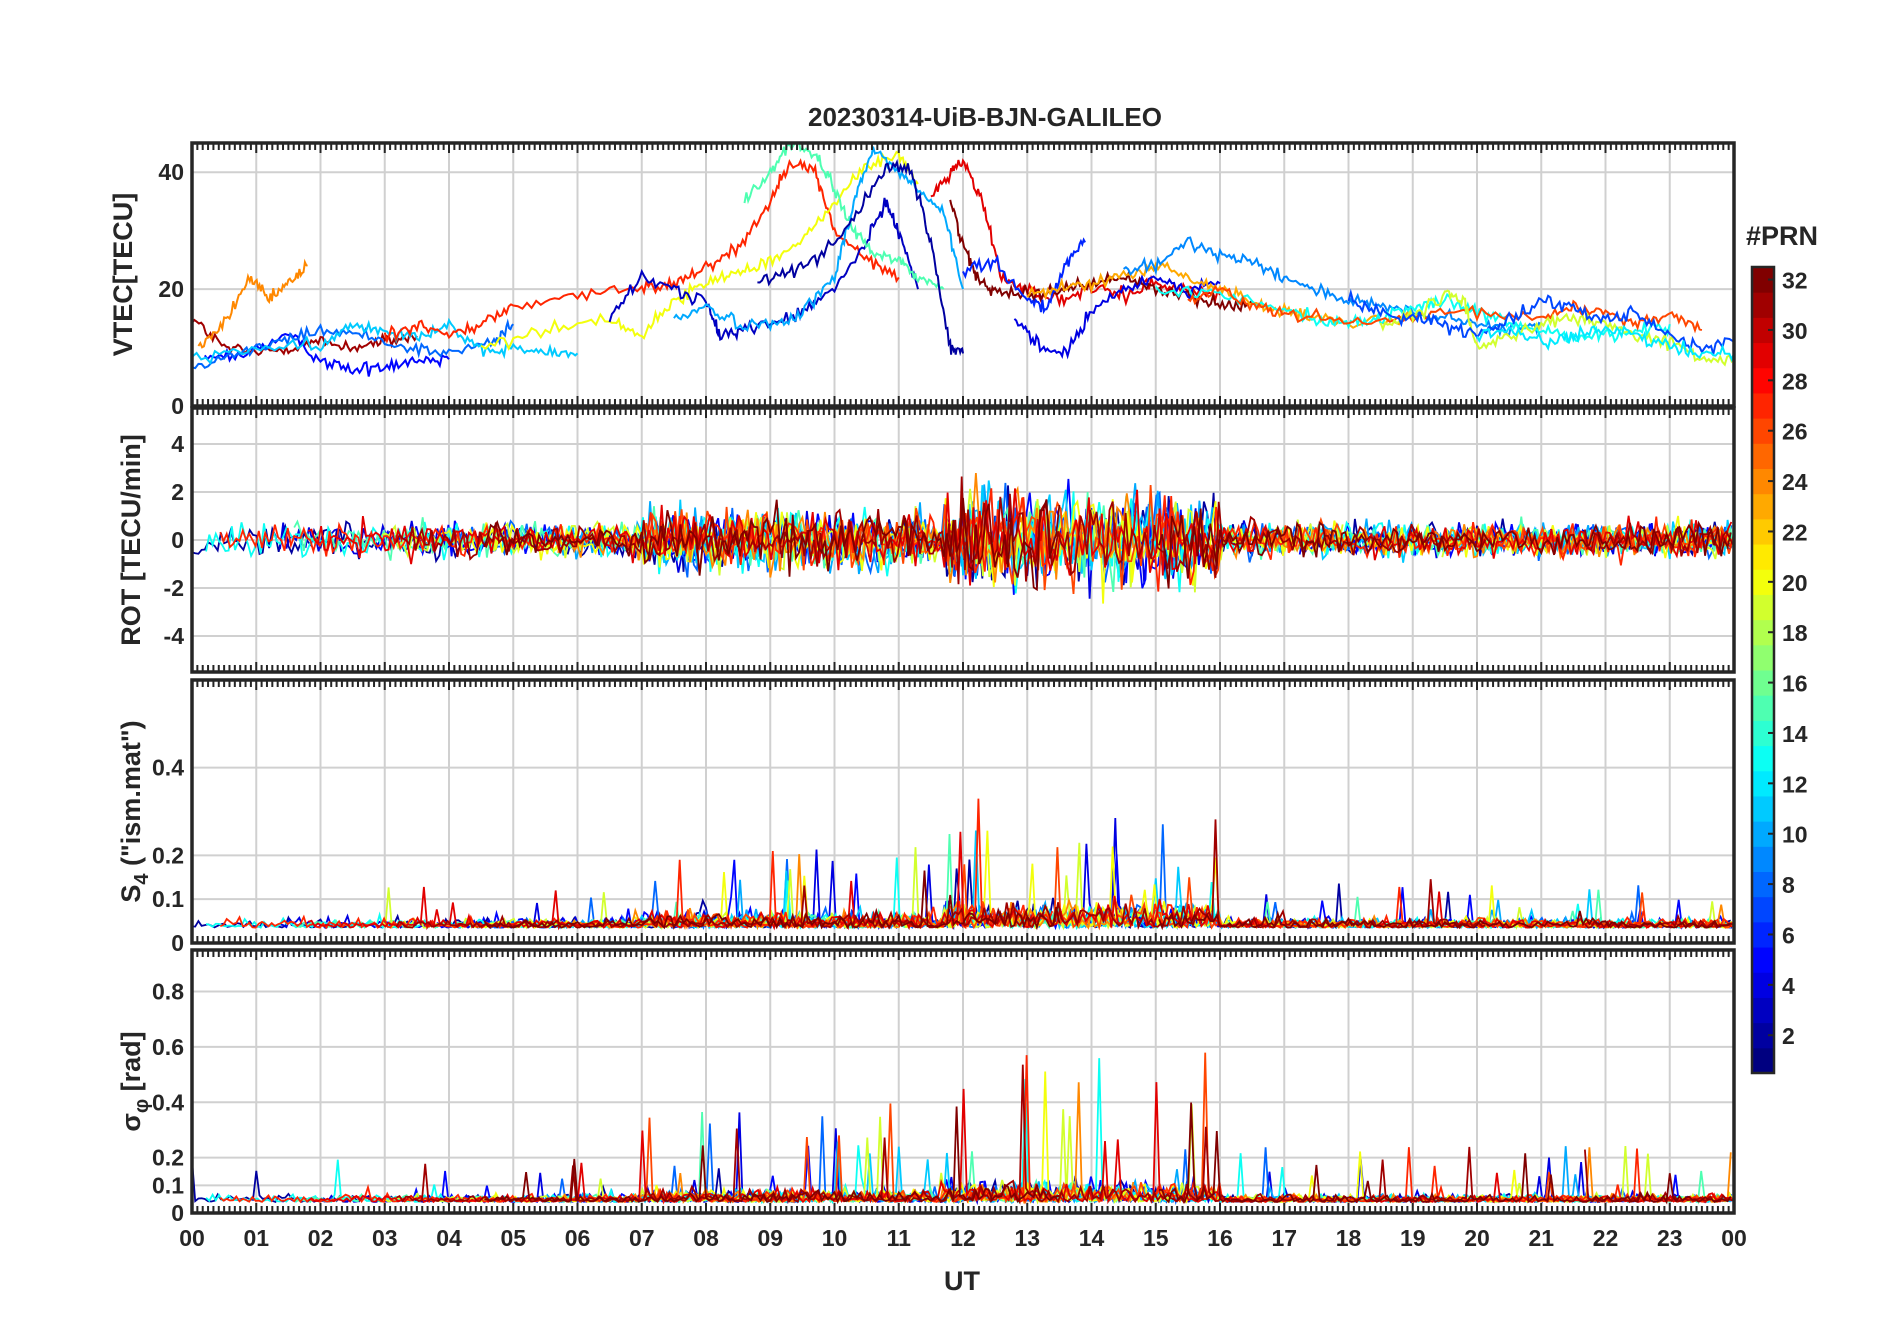 Image resolution: width=1902 pixels, height=1335 pixels. I want to click on x-tick-label: 06, so click(578, 1238).